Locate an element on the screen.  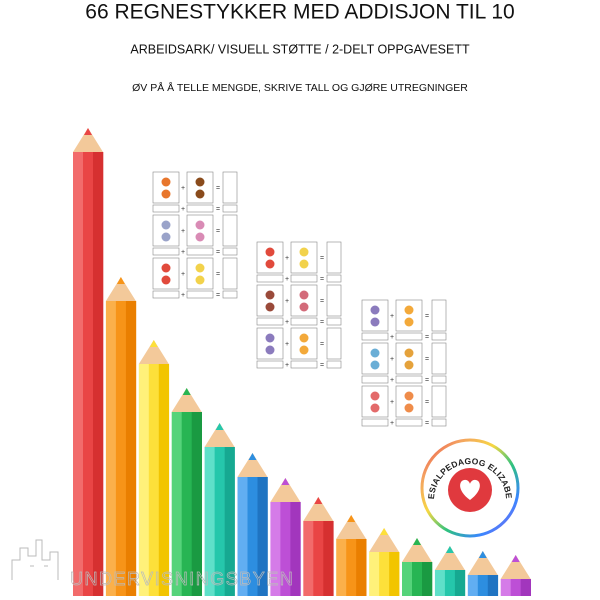
heart-icon is located at coordinates (470, 489).